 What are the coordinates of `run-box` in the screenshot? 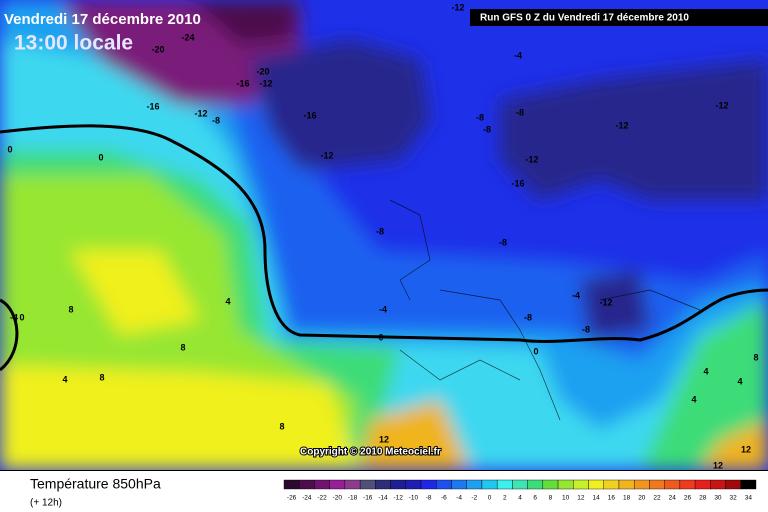 It's located at (619, 17).